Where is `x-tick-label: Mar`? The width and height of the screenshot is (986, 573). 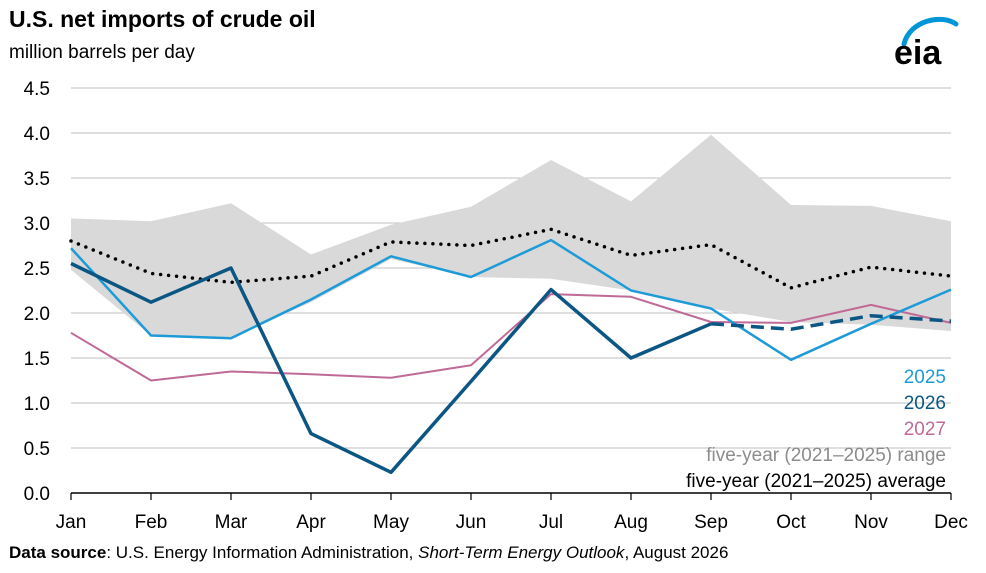 x-tick-label: Mar is located at coordinates (231, 522).